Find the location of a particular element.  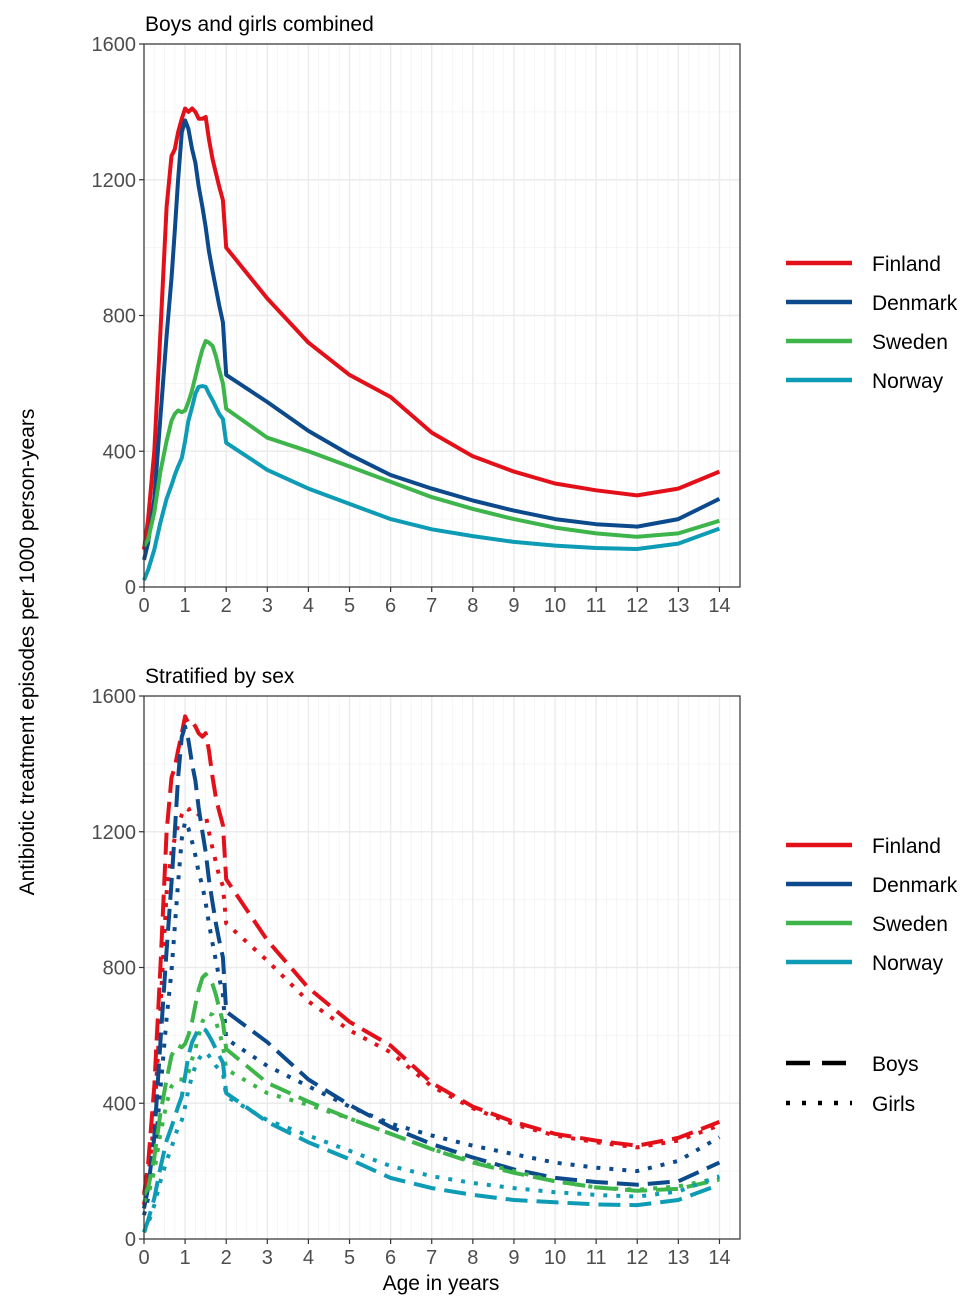

series-line-sweden-girls is located at coordinates (431, 1107).